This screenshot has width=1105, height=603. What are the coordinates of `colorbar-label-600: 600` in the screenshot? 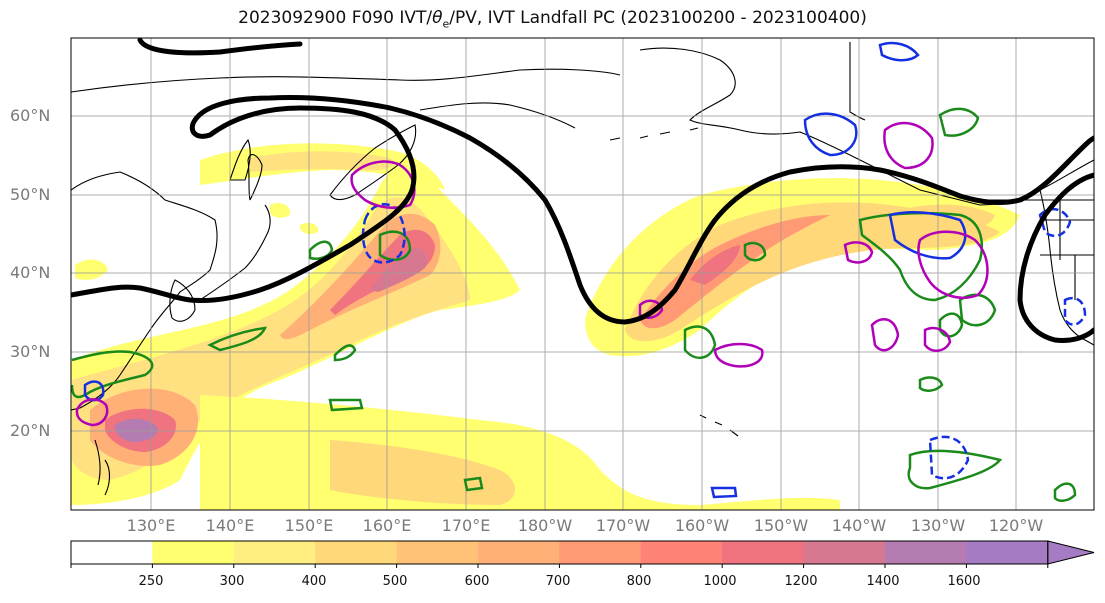 It's located at (477, 581).